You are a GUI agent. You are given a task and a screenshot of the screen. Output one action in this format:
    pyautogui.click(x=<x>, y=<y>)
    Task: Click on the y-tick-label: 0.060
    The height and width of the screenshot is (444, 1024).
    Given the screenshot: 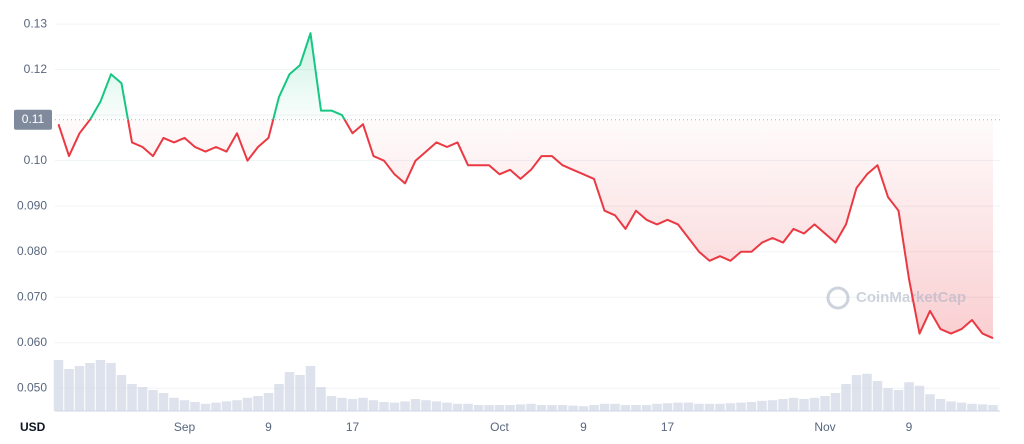 What is the action you would take?
    pyautogui.click(x=32, y=342)
    